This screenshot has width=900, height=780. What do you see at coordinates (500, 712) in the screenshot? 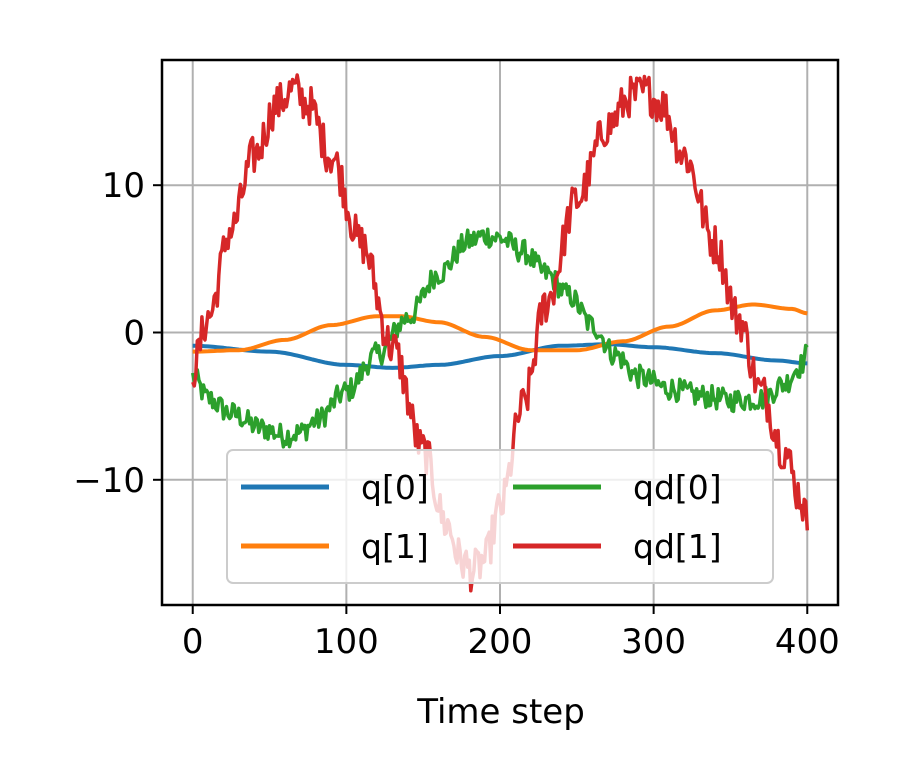
I see `x-axis-label: Time step` at bounding box center [500, 712].